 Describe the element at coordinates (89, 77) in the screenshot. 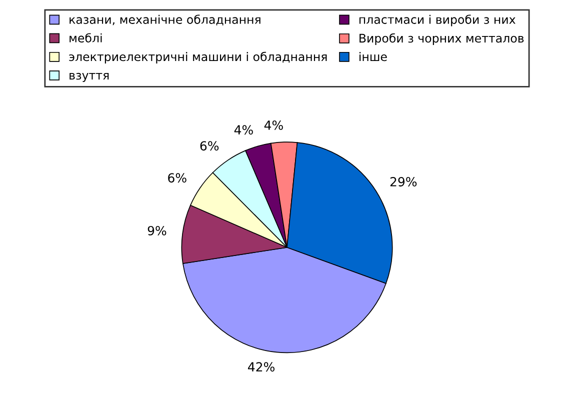

I see `legend-label: взуття` at that location.